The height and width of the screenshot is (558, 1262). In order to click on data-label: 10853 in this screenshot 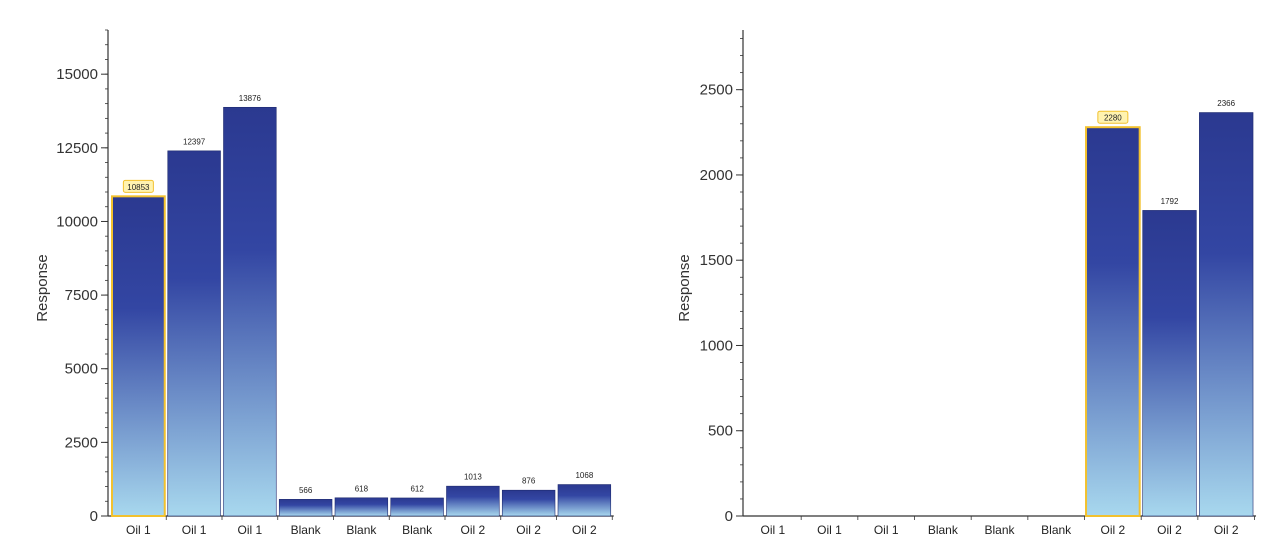, I will do `click(138, 187)`.